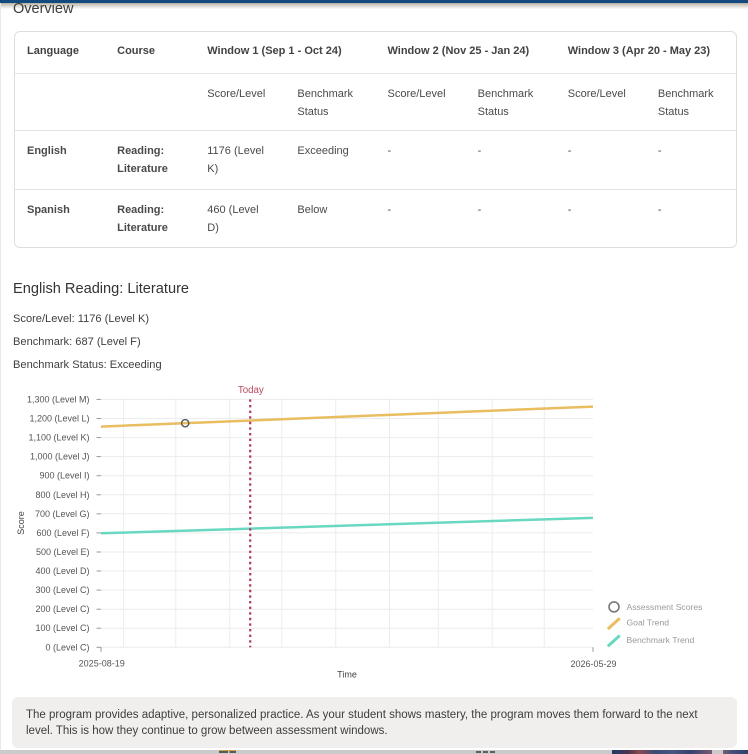  What do you see at coordinates (63, 552) in the screenshot?
I see `svg-text: 500 (Level E)` at bounding box center [63, 552].